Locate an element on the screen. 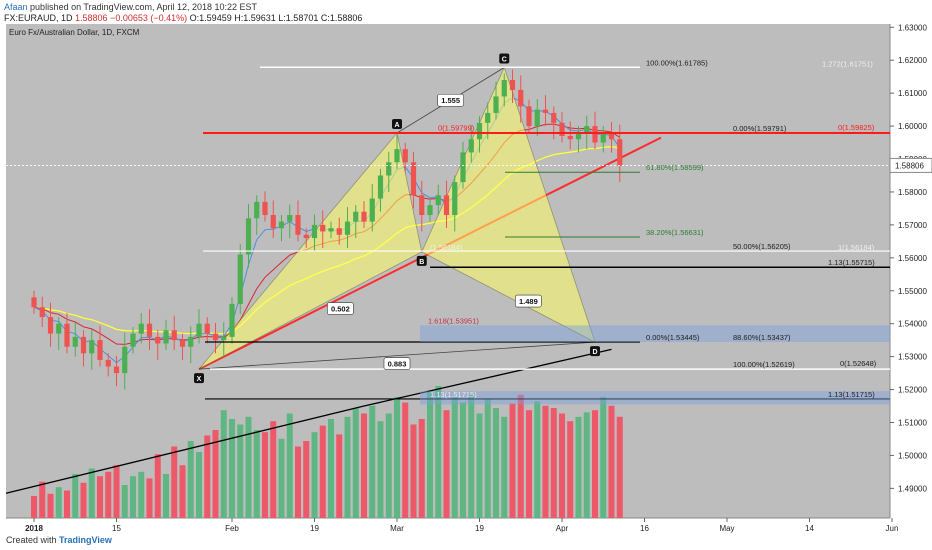 The image size is (932, 550). y-tick-label: 1.56000 is located at coordinates (912, 258).